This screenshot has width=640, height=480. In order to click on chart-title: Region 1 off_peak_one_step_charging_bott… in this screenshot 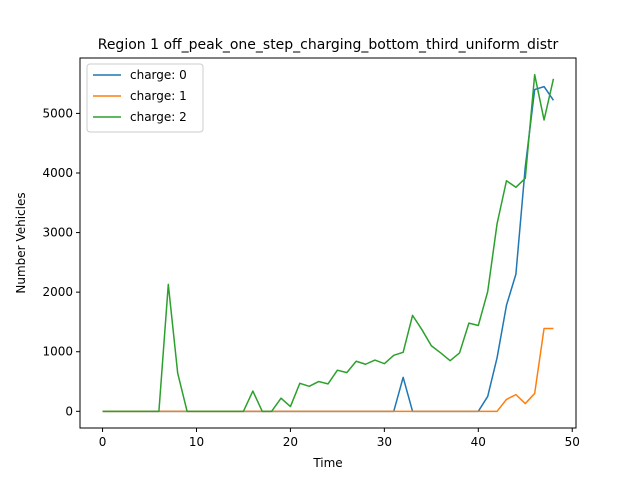, I will do `click(328, 45)`.